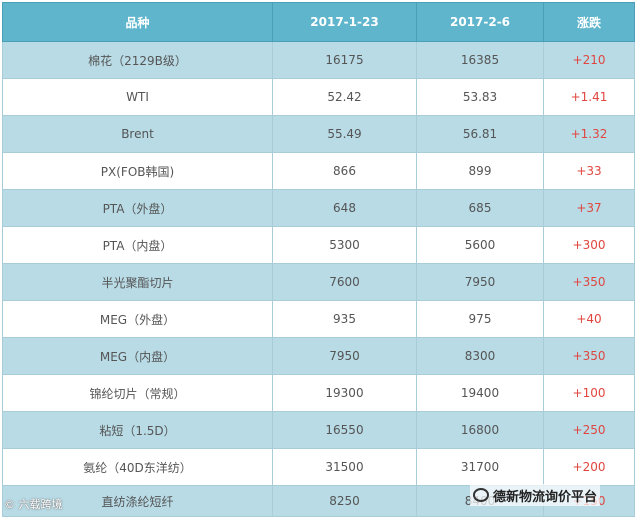  What do you see at coordinates (137, 393) in the screenshot?
I see `cell-product: 锦纶切片（常规）` at bounding box center [137, 393].